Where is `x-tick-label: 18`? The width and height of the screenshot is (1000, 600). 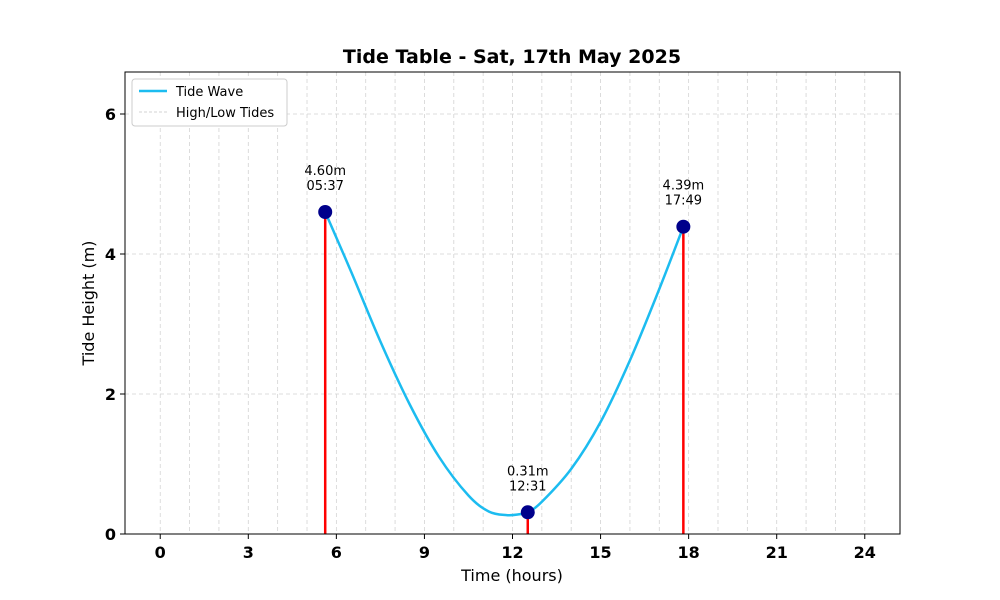 x-tick-label: 18 is located at coordinates (689, 552).